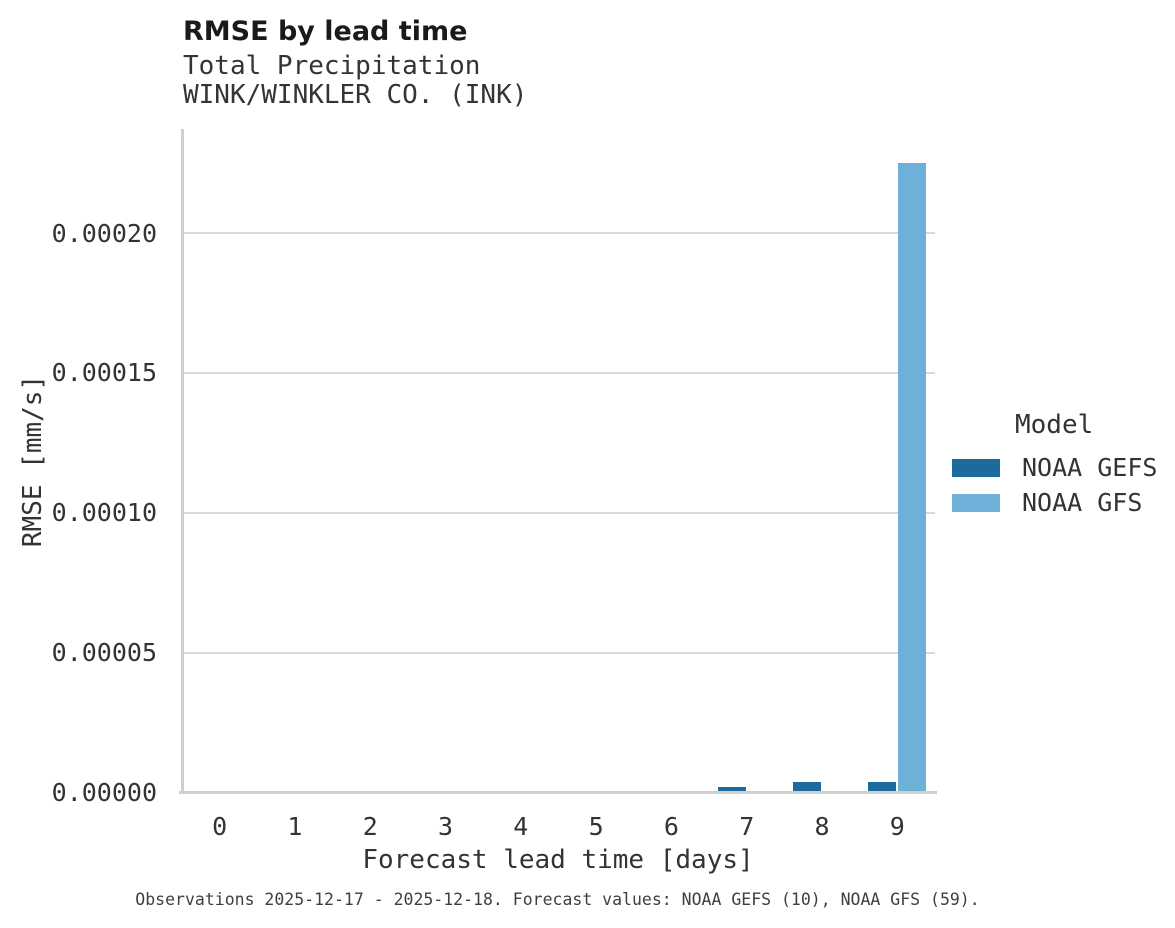 The height and width of the screenshot is (928, 1175). Describe the element at coordinates (355, 95) in the screenshot. I see `chart-subtitle-station: WINK/WINKLER CO. (INK)` at that location.